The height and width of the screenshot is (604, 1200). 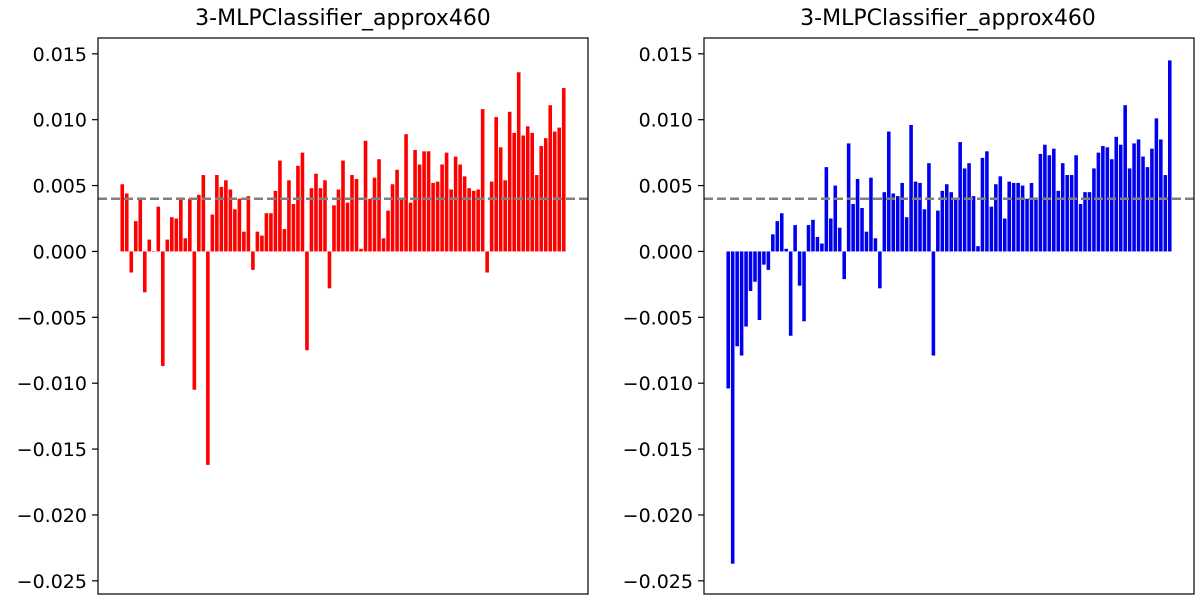 I want to click on left-ytick-label: 0.015, so click(x=60, y=55).